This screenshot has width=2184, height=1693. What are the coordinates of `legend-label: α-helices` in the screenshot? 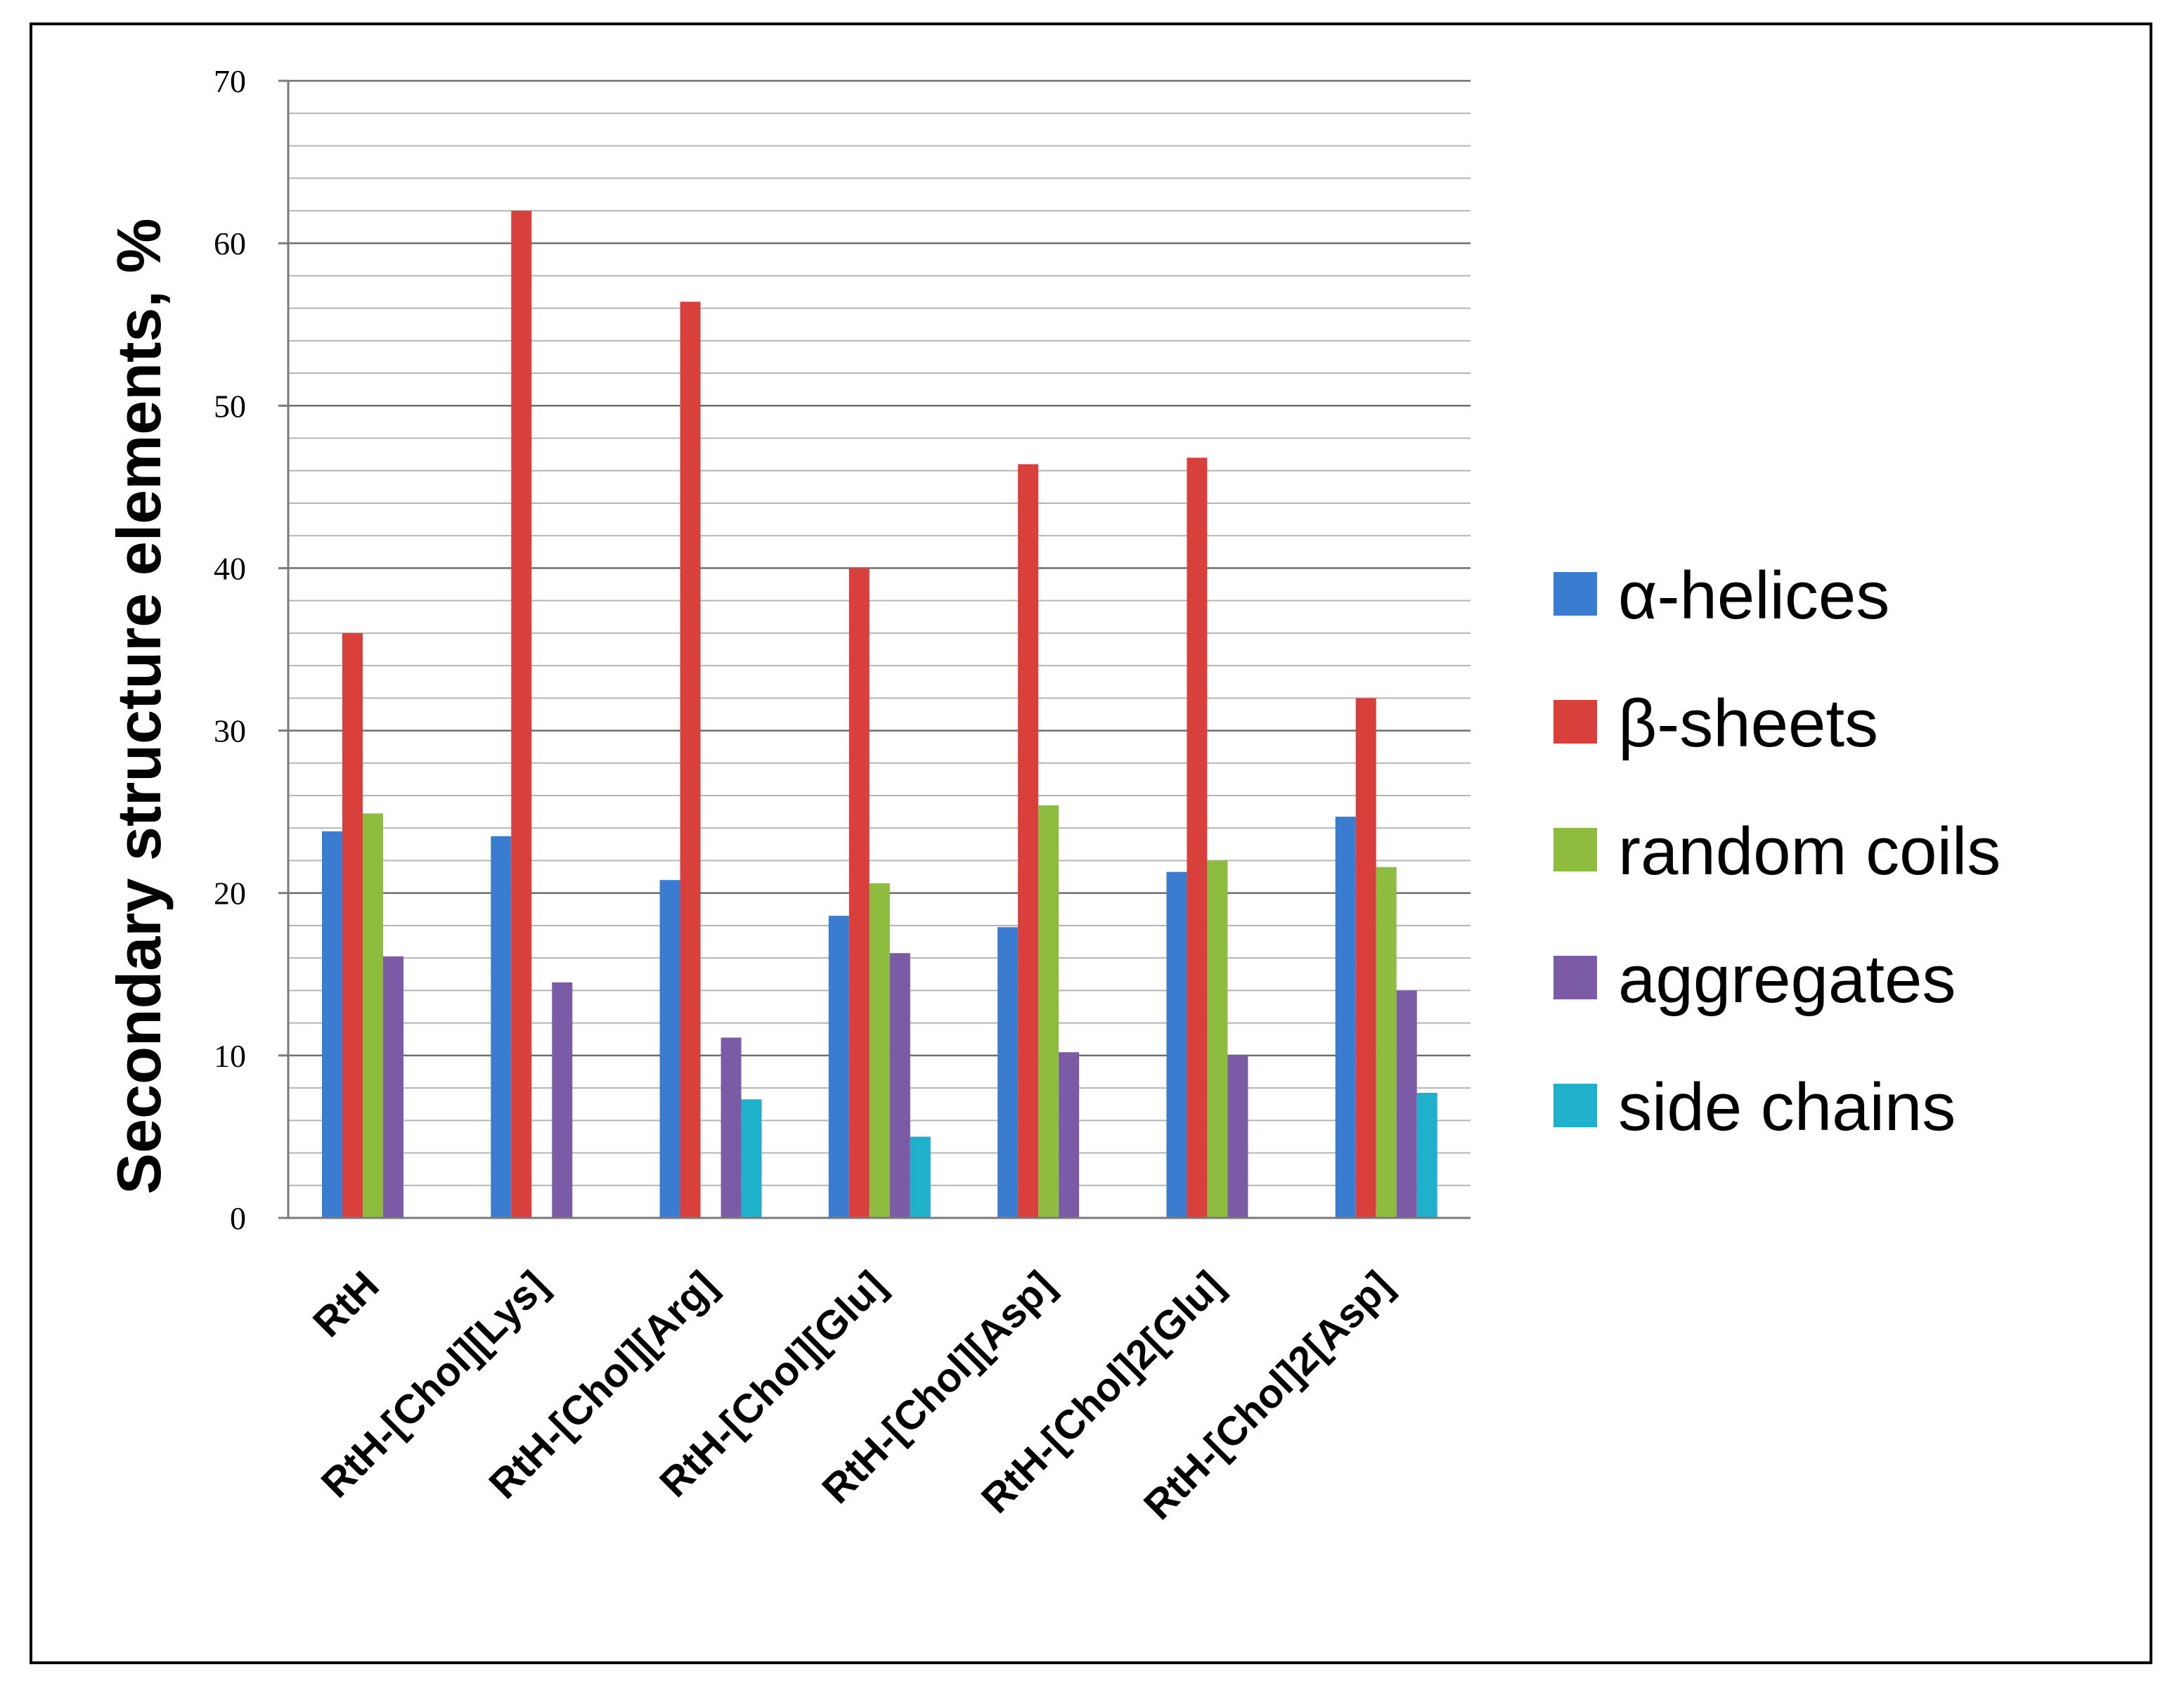 It's located at (1753, 595).